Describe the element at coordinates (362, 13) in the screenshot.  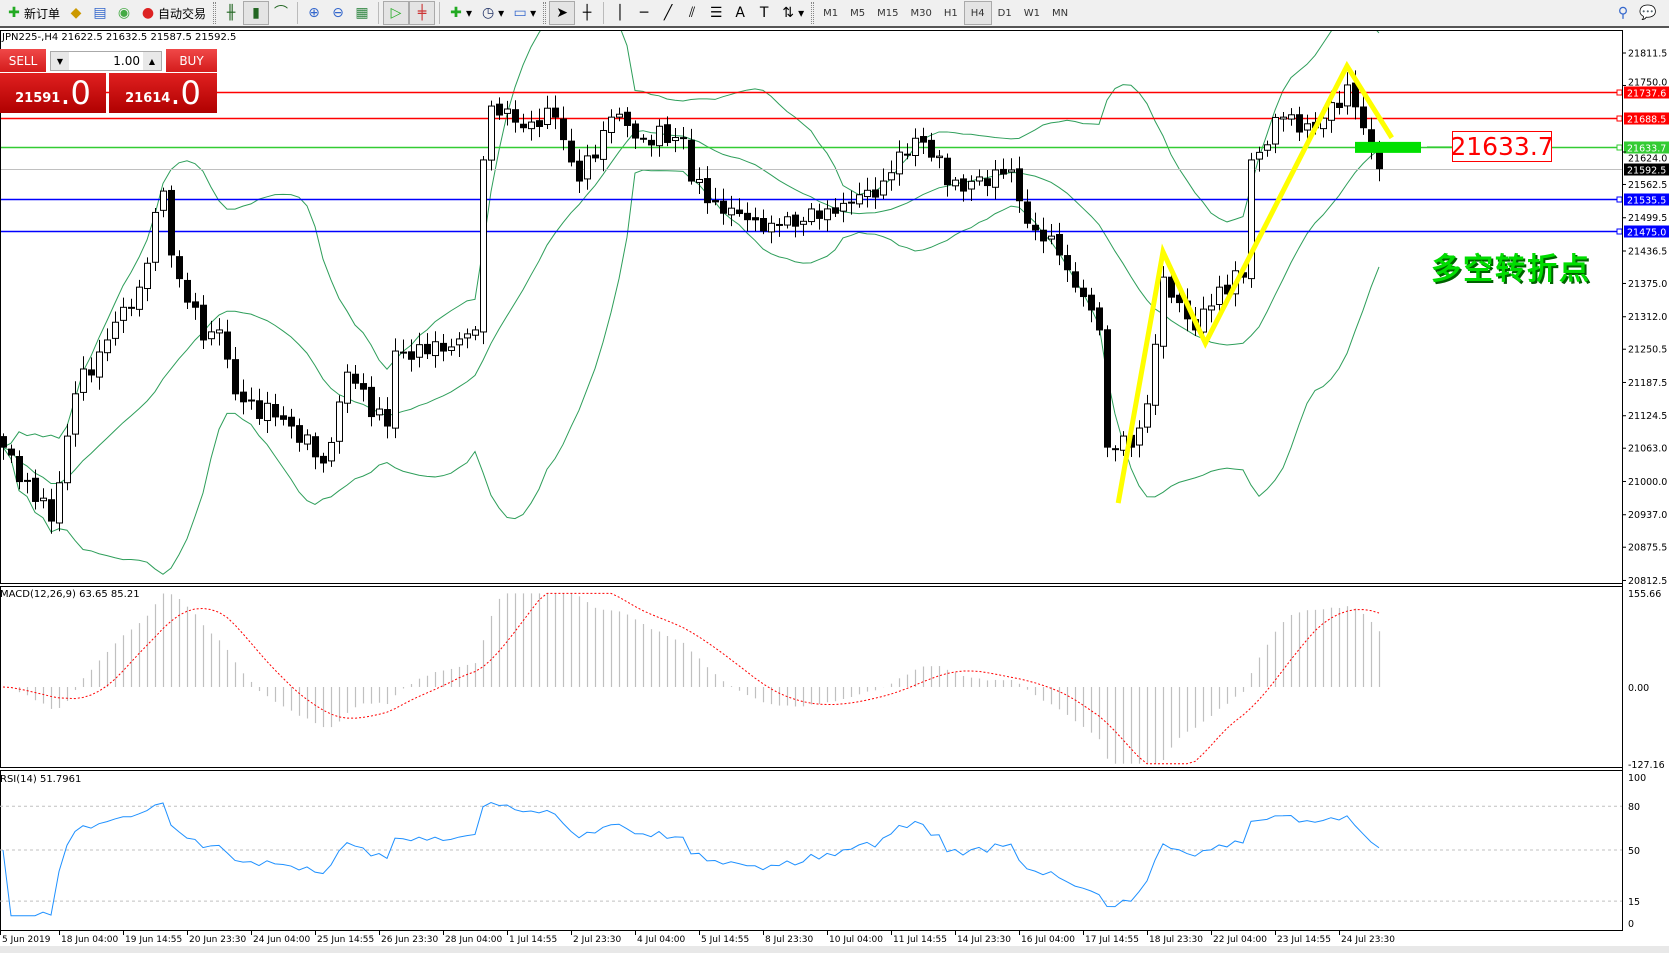
I see `tile-windows-button: ▦` at that location.